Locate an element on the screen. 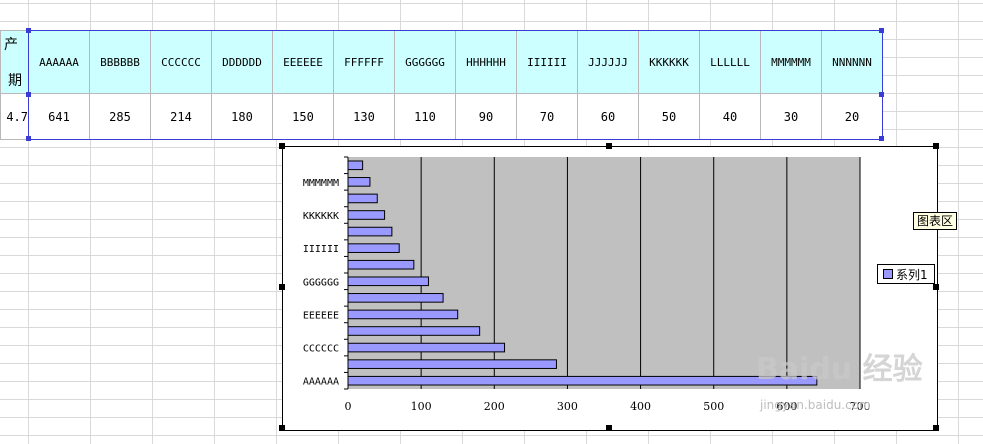  header-cell: BBBBBB is located at coordinates (120, 62).